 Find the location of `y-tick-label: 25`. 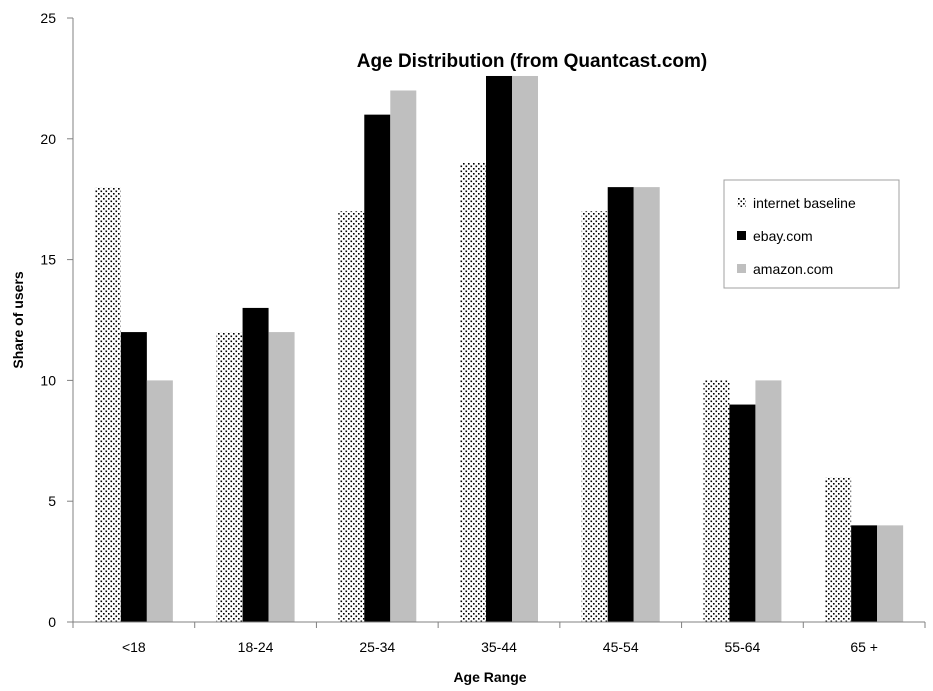

y-tick-label: 25 is located at coordinates (48, 18).